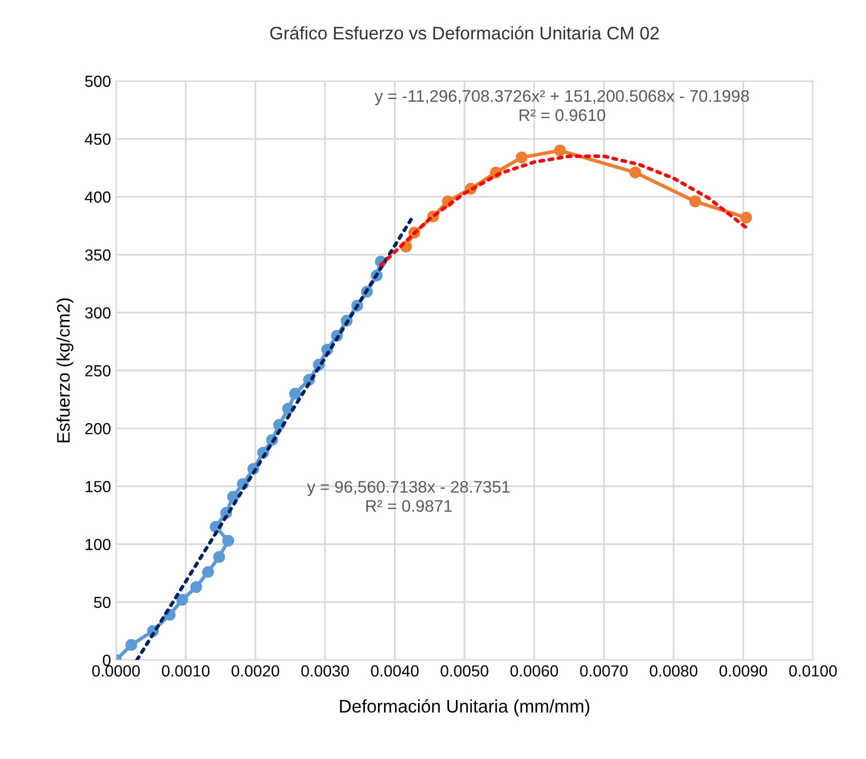  What do you see at coordinates (98, 486) in the screenshot?
I see `y-tick-label: 150` at bounding box center [98, 486].